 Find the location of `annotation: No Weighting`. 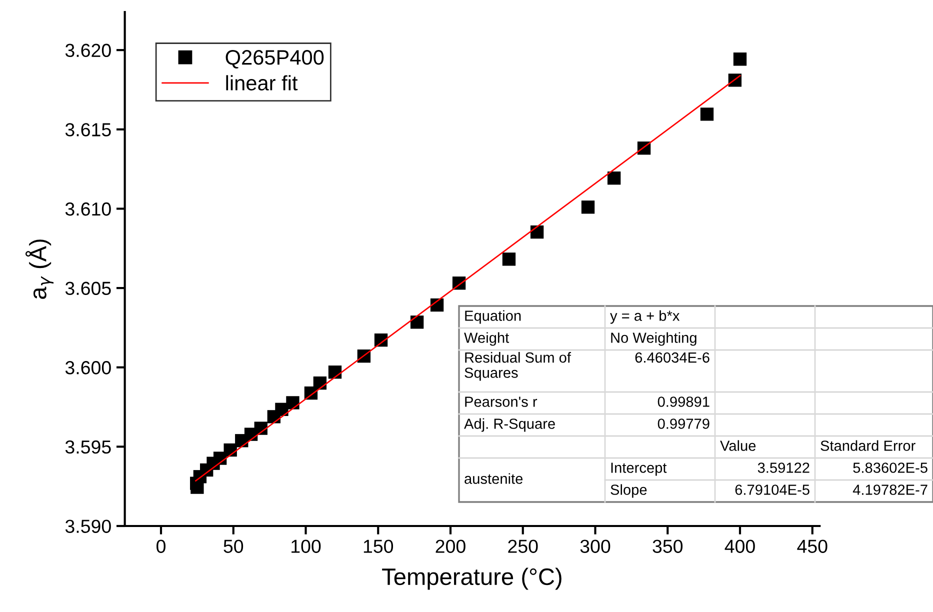

annotation: No Weighting is located at coordinates (653, 339).